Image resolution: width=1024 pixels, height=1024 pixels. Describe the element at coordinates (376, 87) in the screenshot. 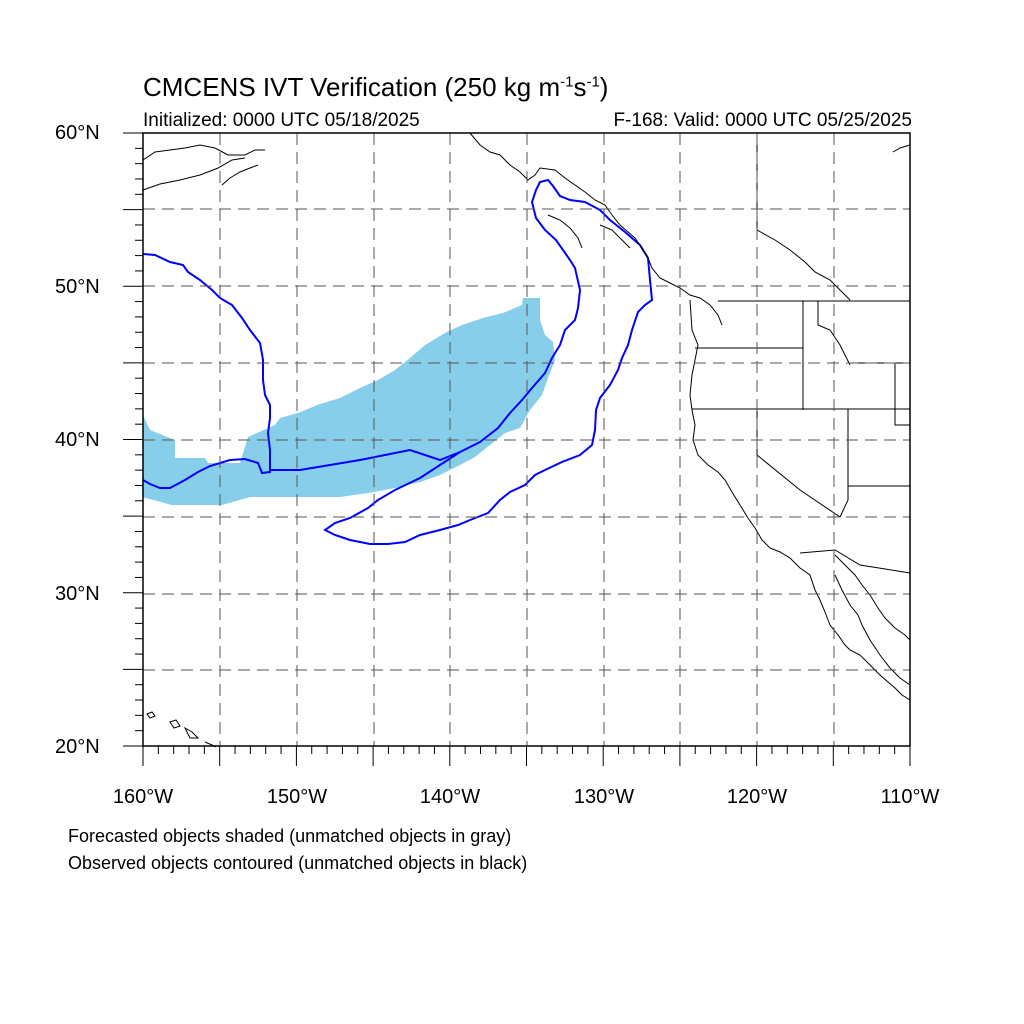

I see `chart-title: CMCENS IVT Verification (250 kg m-1s-1)` at that location.